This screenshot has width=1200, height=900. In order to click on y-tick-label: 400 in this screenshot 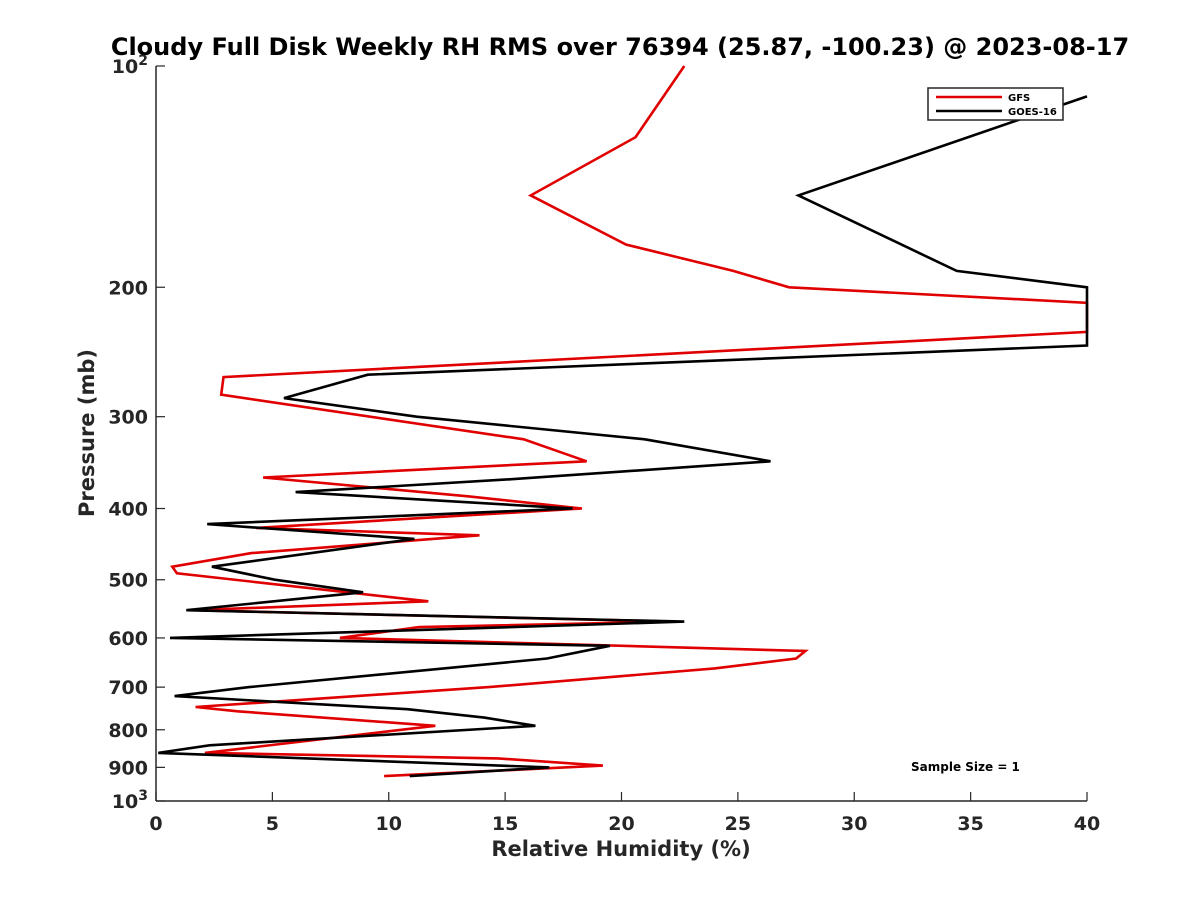, I will do `click(128, 510)`.